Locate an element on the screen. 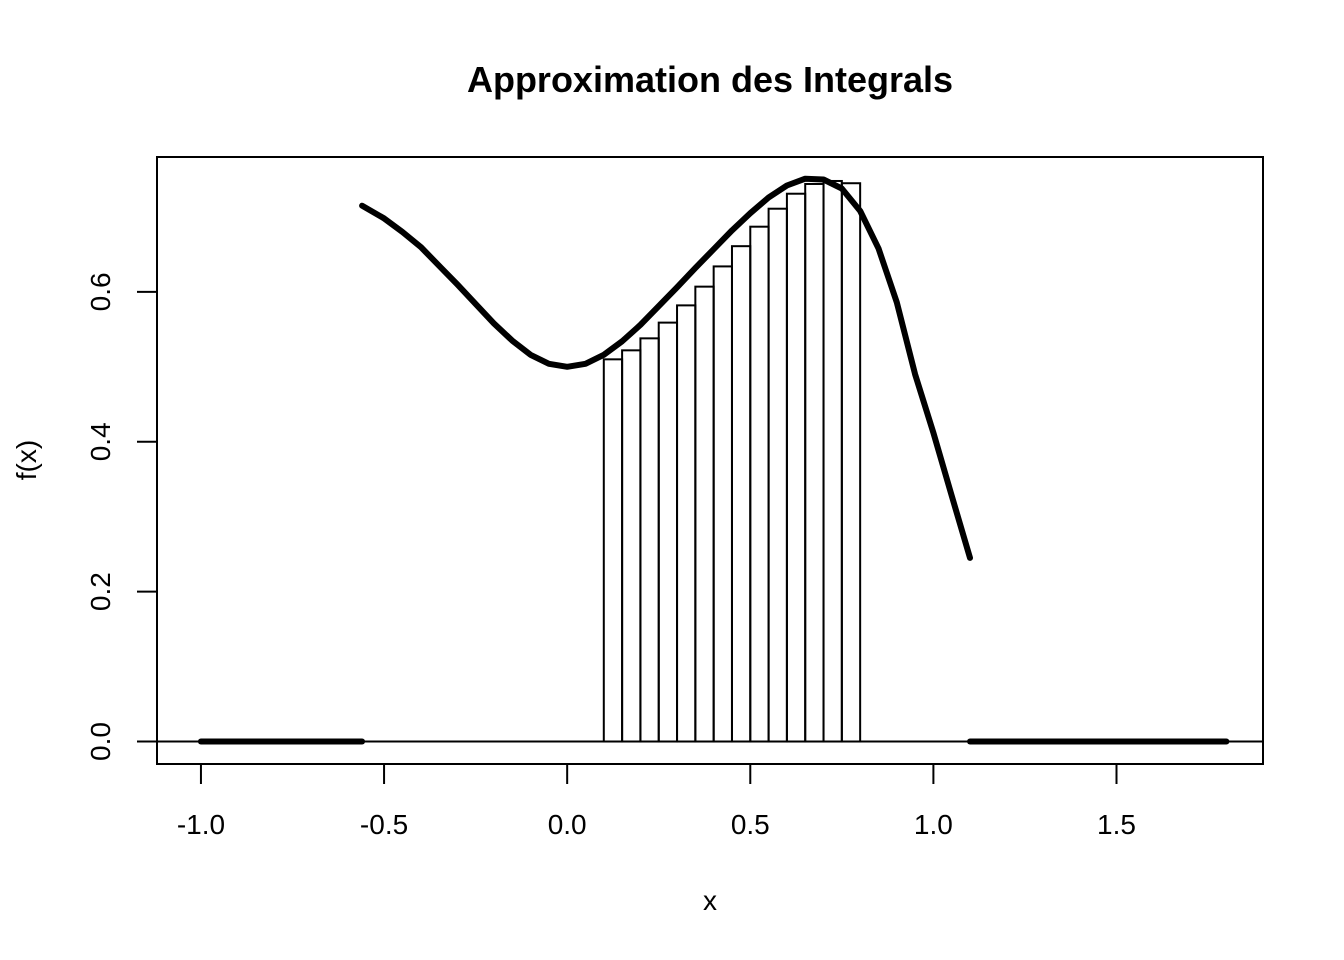  y-tick-label: 0.2 is located at coordinates (100, 591).